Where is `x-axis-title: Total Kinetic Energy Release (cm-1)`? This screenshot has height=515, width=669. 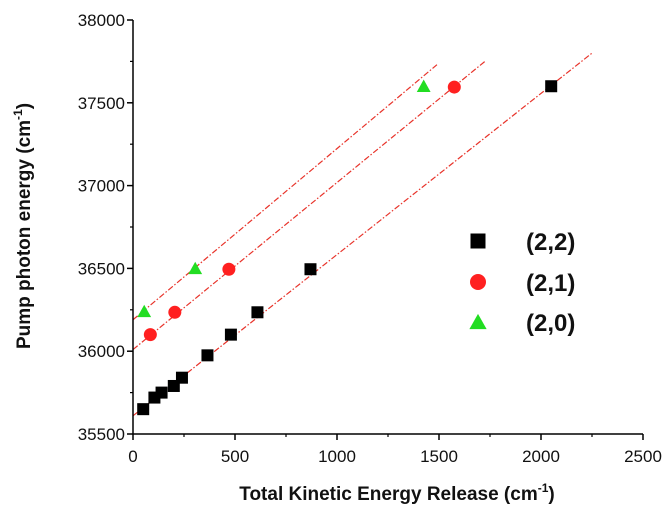
x-axis-title: Total Kinetic Energy Release (cm-1) is located at coordinates (396, 493).